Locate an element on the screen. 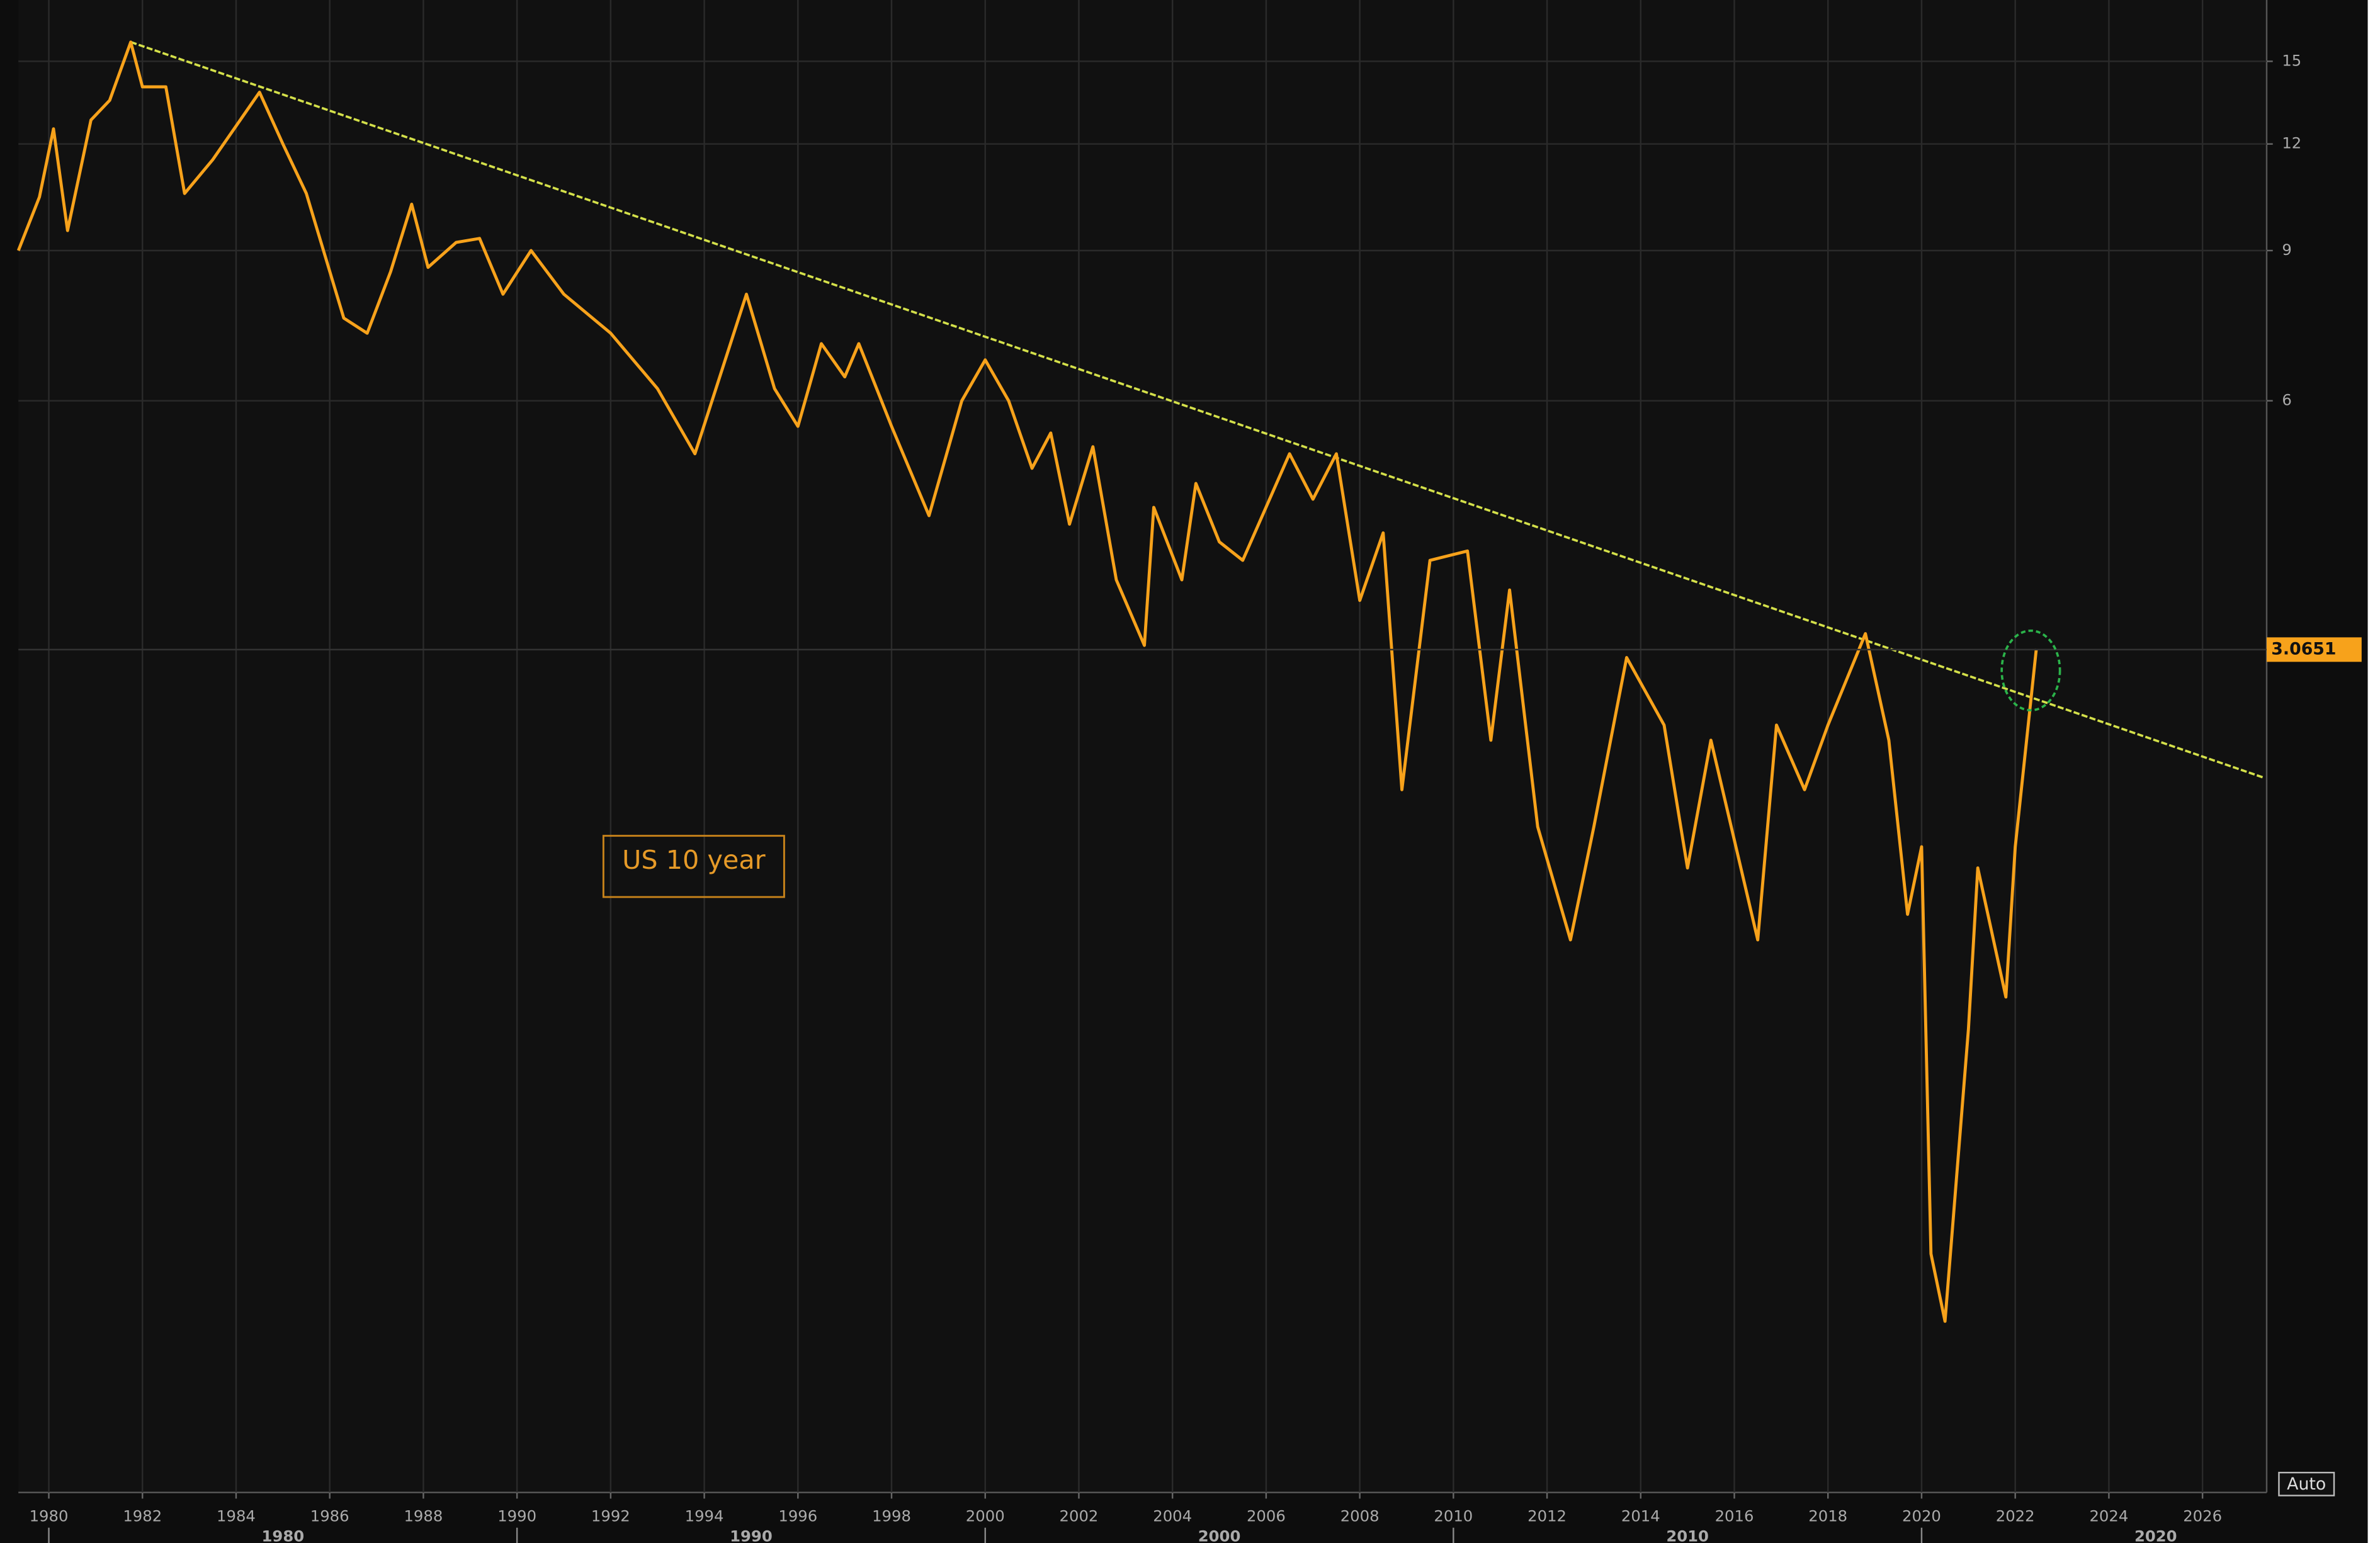 The image size is (2380, 1543). x-tick-label: 2020 is located at coordinates (1921, 1516).